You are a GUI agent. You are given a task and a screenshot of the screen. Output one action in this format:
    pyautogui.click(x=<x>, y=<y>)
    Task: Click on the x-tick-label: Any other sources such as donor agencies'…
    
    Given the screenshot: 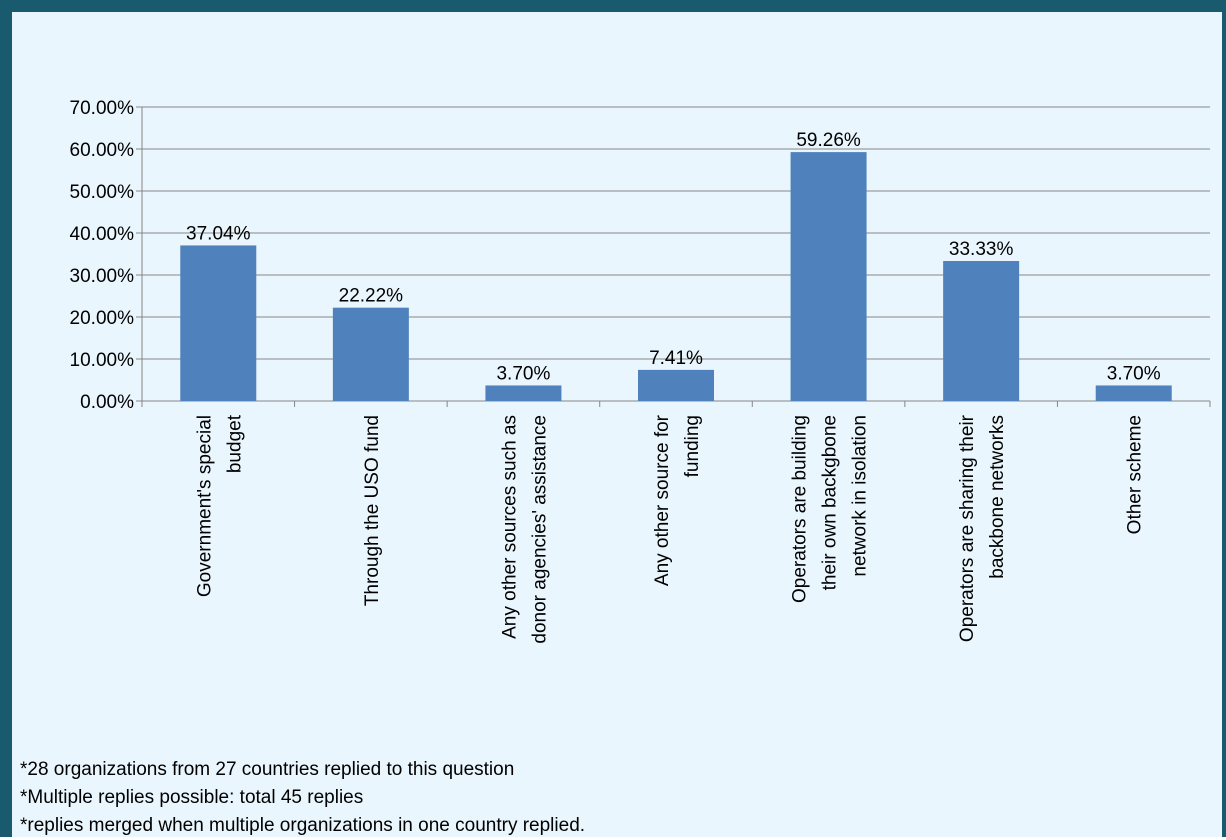 What is the action you would take?
    pyautogui.click(x=524, y=529)
    